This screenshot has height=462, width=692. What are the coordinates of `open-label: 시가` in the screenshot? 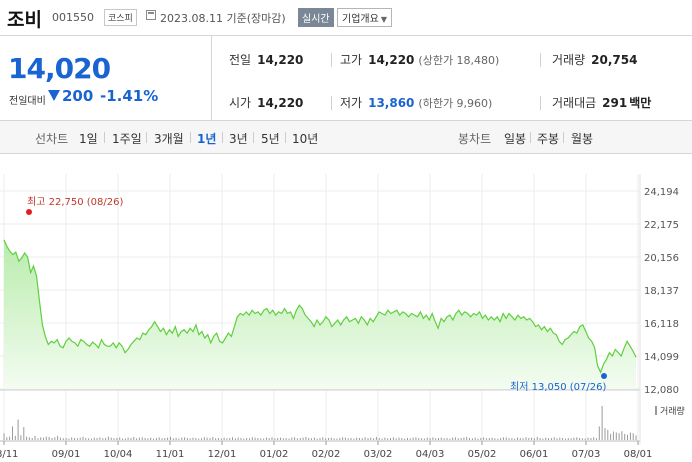 It's located at (240, 103).